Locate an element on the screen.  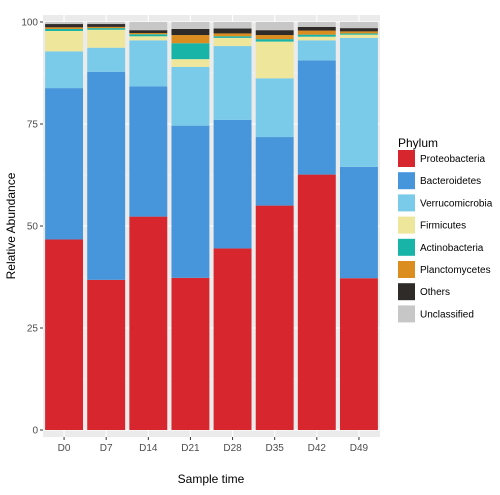
y-tick-label: 100 is located at coordinates (29, 23).